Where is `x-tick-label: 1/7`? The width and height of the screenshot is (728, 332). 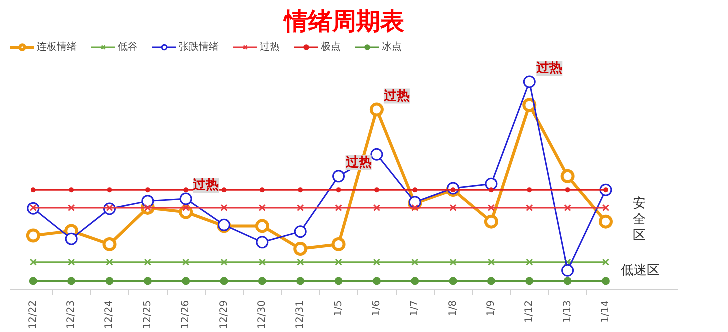
x-tick-label: 1/7 is located at coordinates (415, 308).